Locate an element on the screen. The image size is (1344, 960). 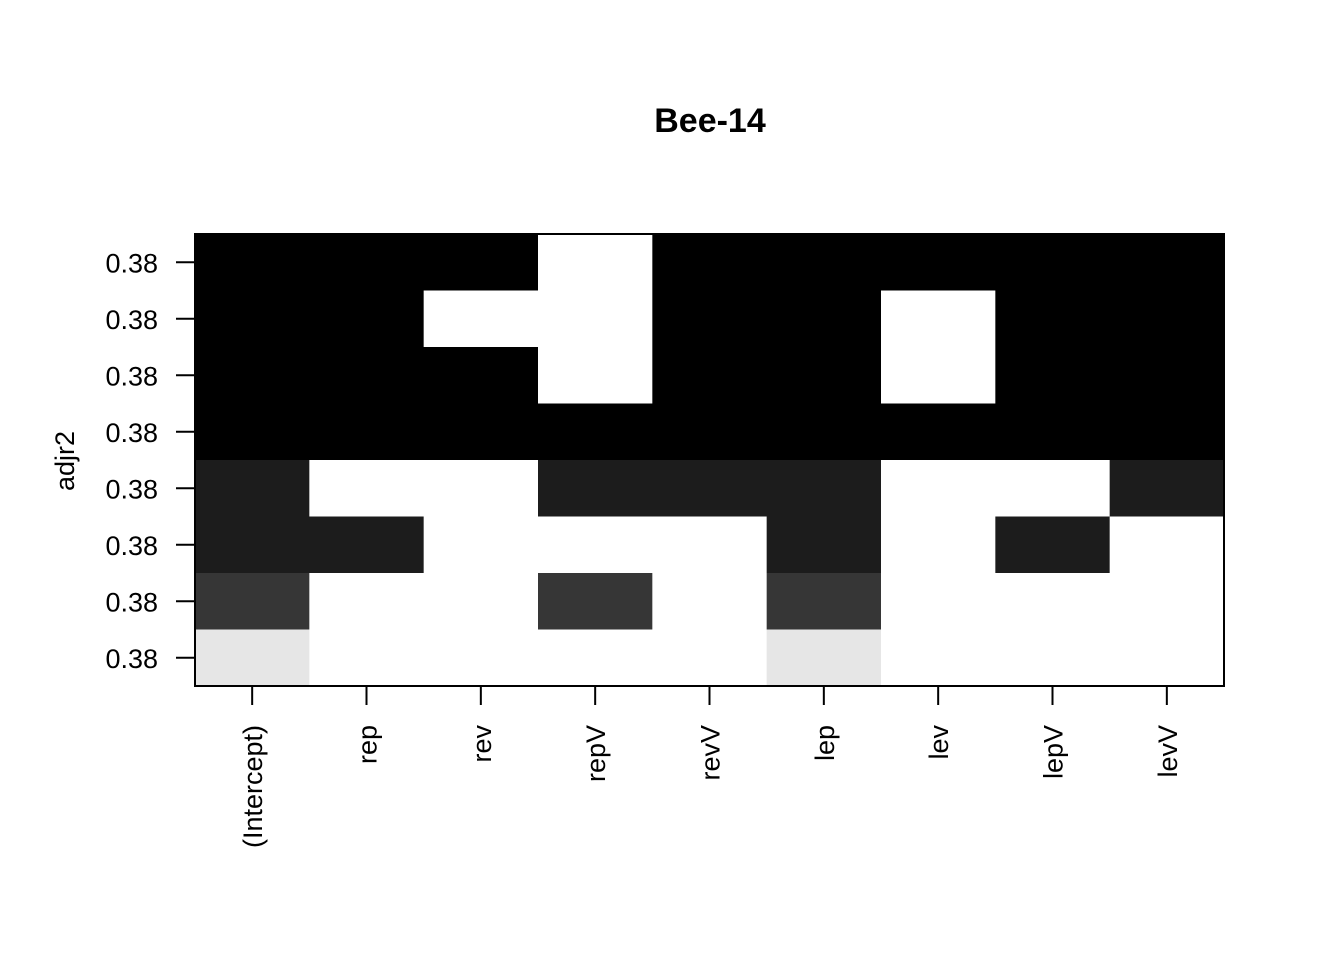
y-axis-label: adjr2 is located at coordinates (65, 461).